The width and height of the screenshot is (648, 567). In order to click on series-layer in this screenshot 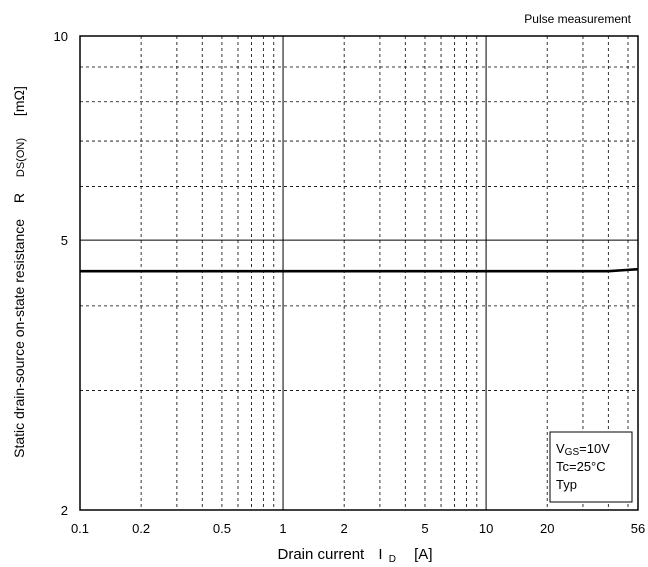, I will do `click(359, 270)`.